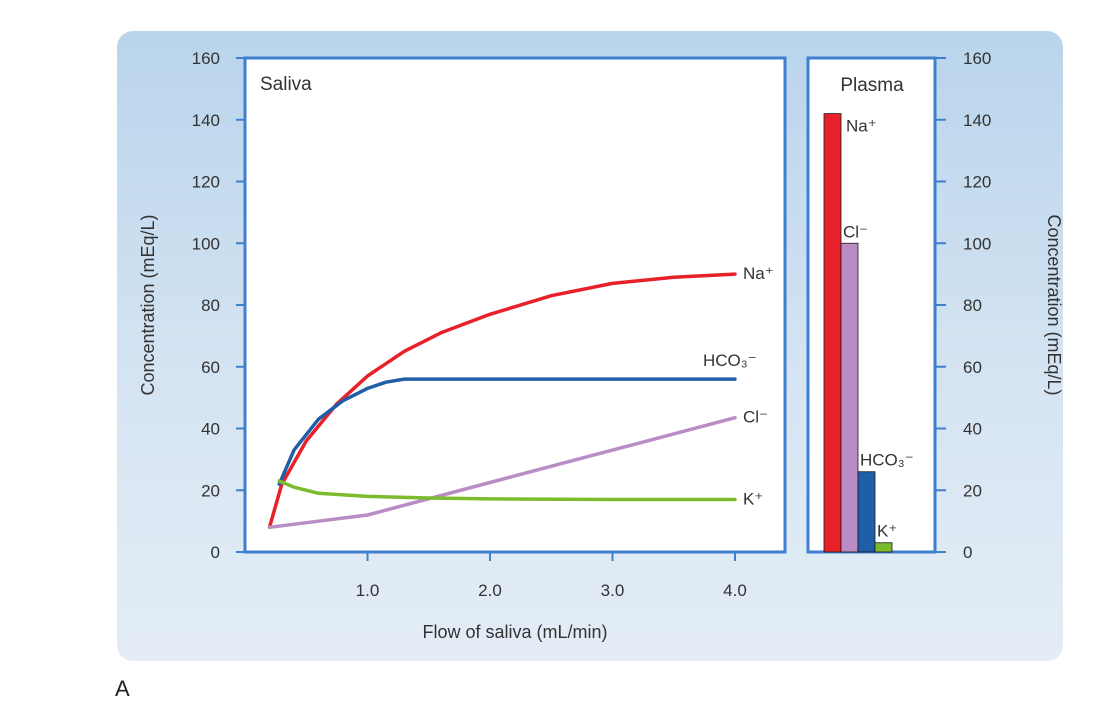 The width and height of the screenshot is (1108, 714). Describe the element at coordinates (887, 460) in the screenshot. I see `plasma-bar-label: HCO₃⁻` at that location.